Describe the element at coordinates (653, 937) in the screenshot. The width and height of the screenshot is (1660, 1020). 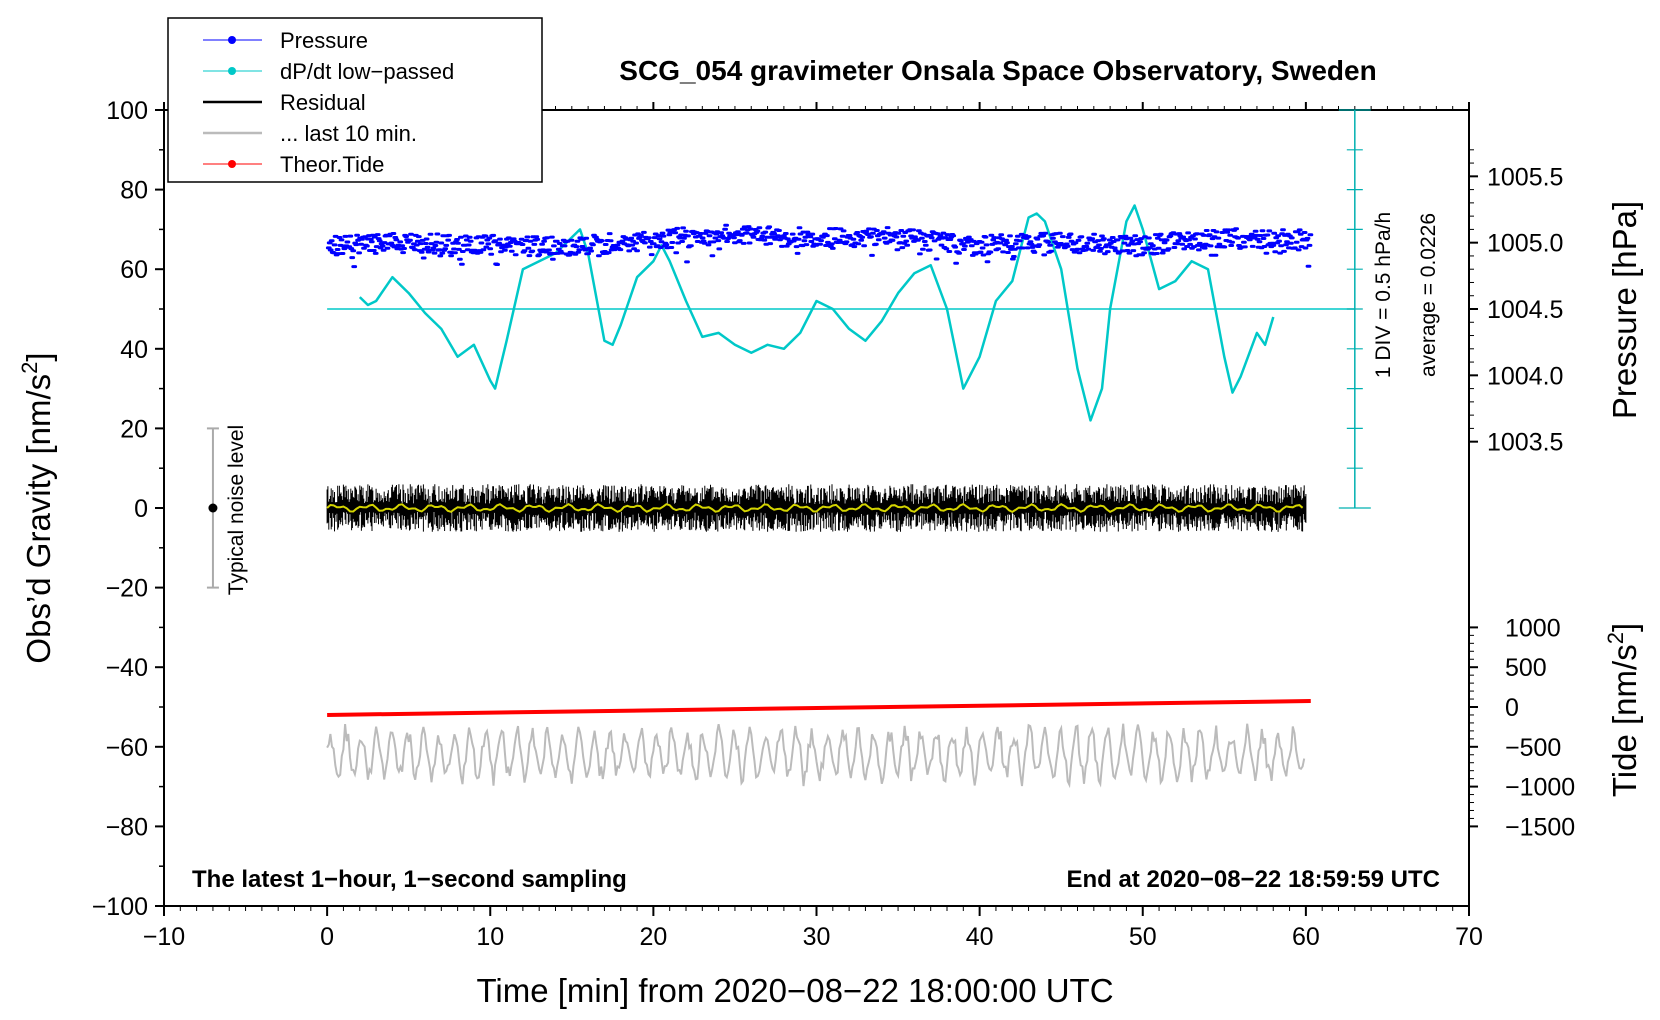
I see `x-tick-label: 20` at that location.